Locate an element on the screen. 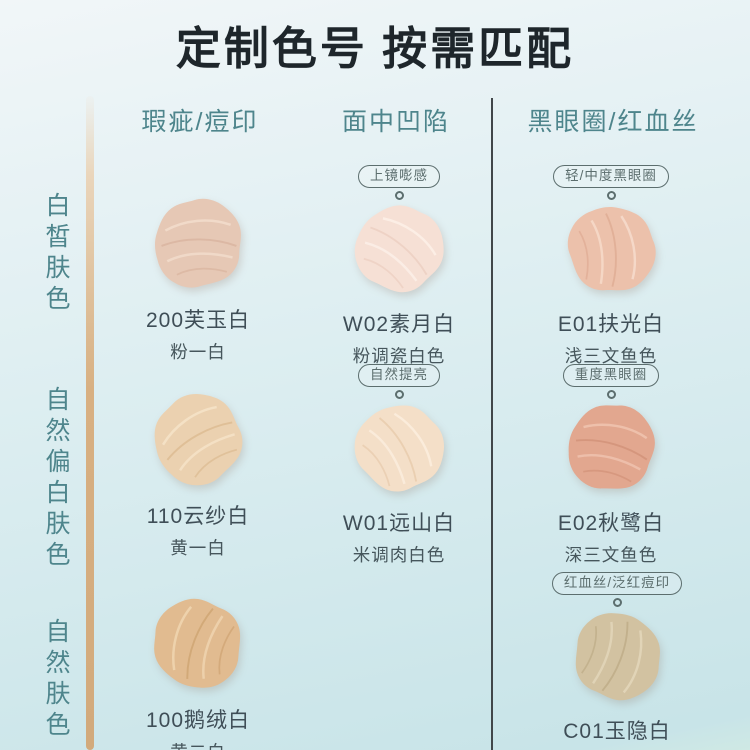  product-cell: 200芙玉白 粉一白 is located at coordinates (198, 280).